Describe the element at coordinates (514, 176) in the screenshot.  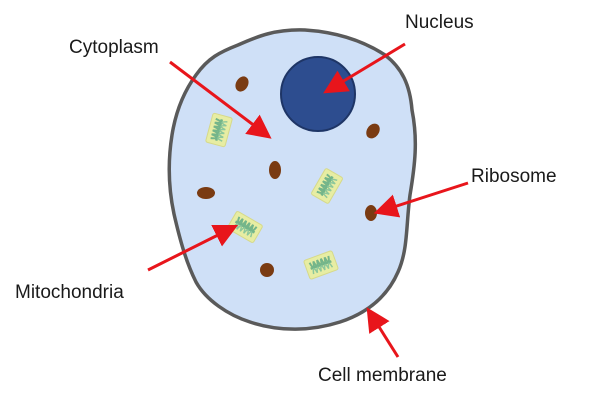
I see `ribosome-label: Ribosome` at that location.